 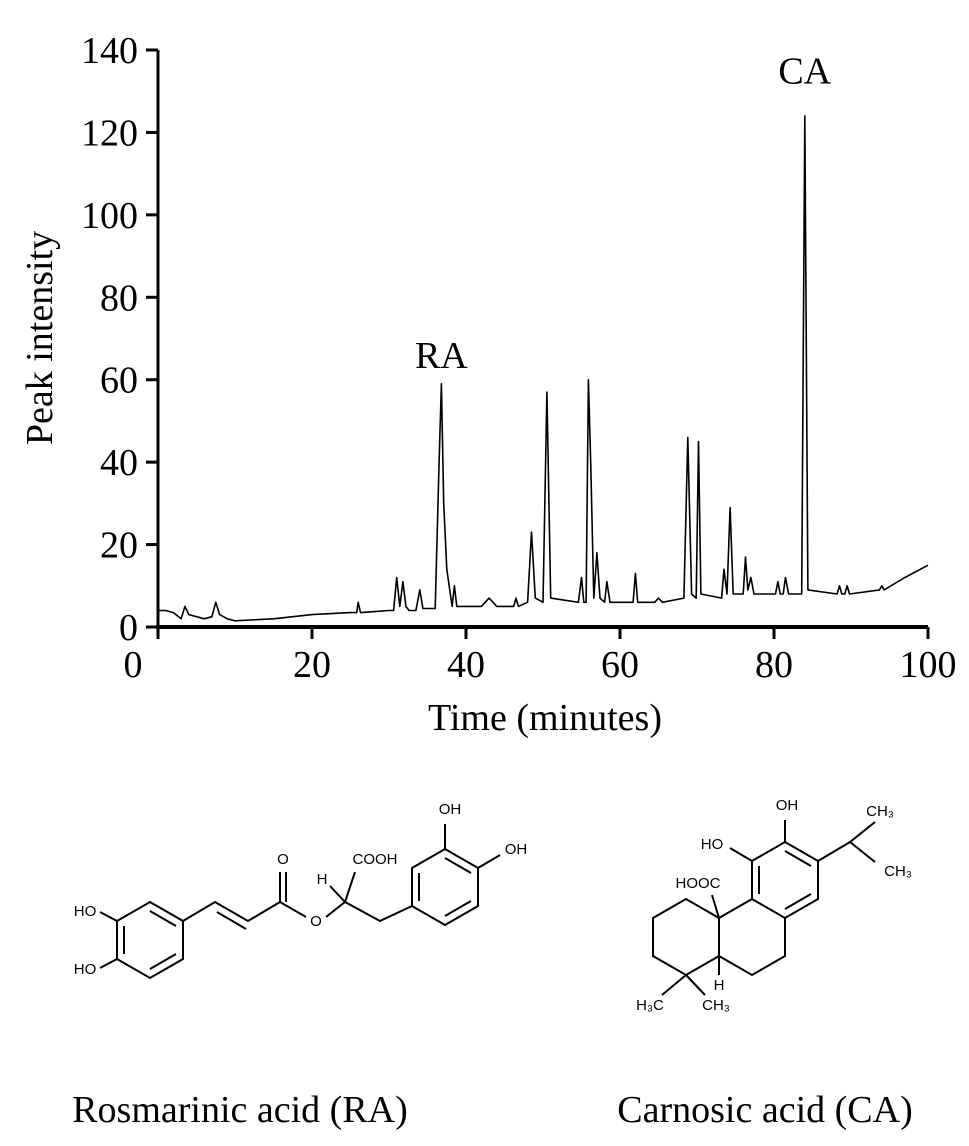 What do you see at coordinates (545, 718) in the screenshot?
I see `x-axis-title: Time (minutes)` at bounding box center [545, 718].